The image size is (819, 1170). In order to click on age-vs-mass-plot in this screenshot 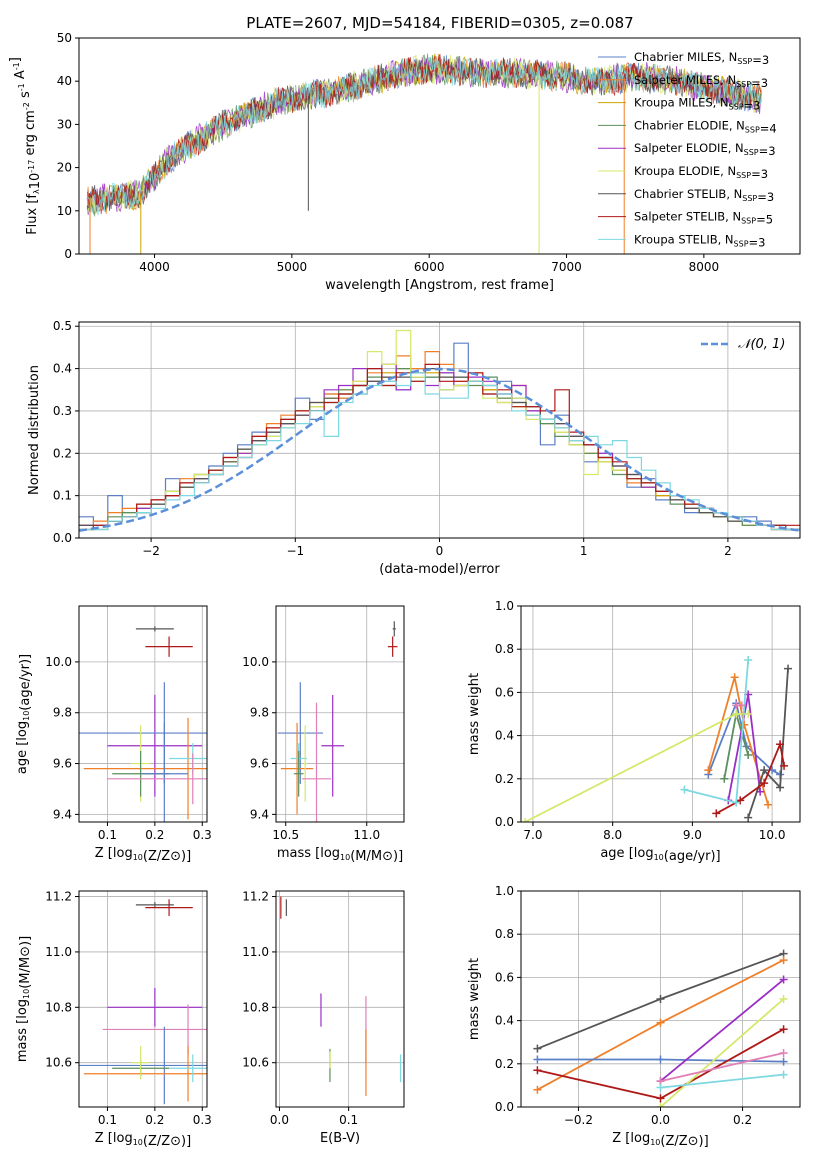, I will do `click(337, 721)`.